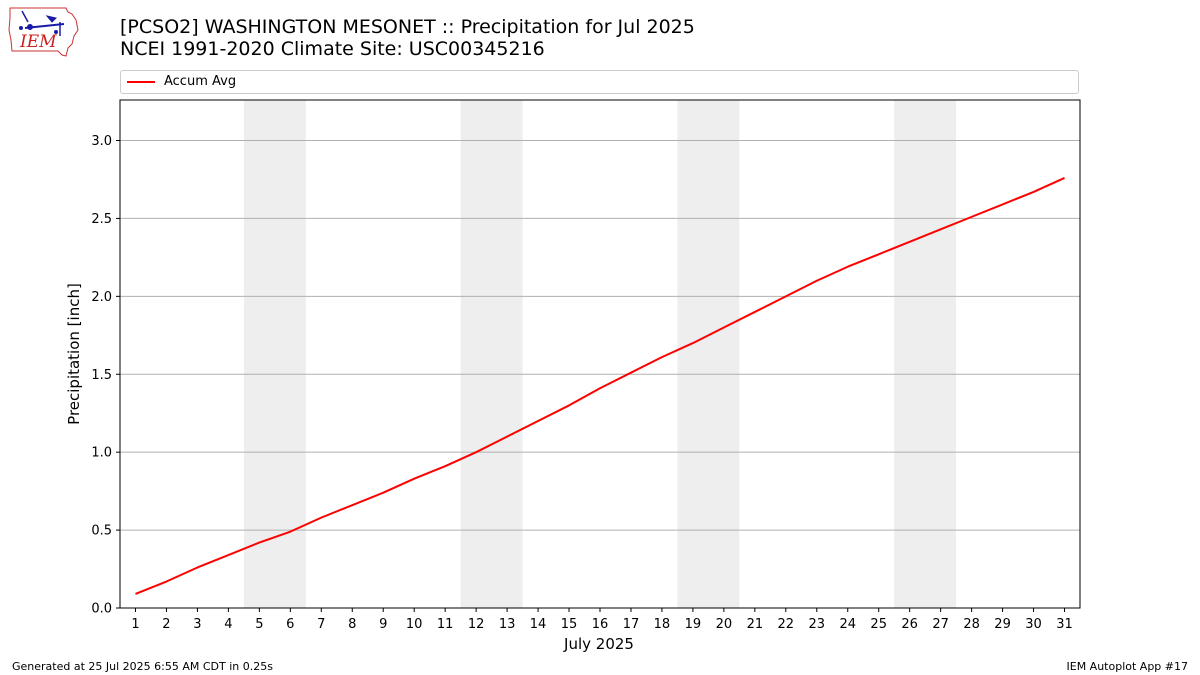  I want to click on x-tick-label: 5, so click(259, 624).